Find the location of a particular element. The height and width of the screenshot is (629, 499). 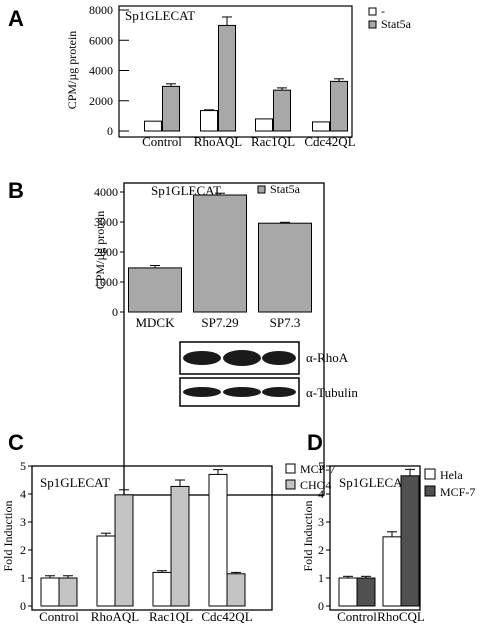

chart-title-d: Sp1GLECAT is located at coordinates (374, 482).